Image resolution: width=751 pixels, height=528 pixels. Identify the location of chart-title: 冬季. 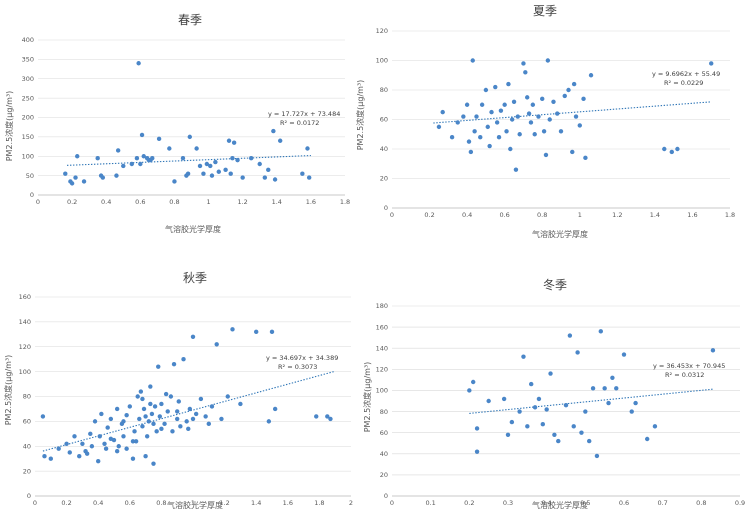
(555, 284).